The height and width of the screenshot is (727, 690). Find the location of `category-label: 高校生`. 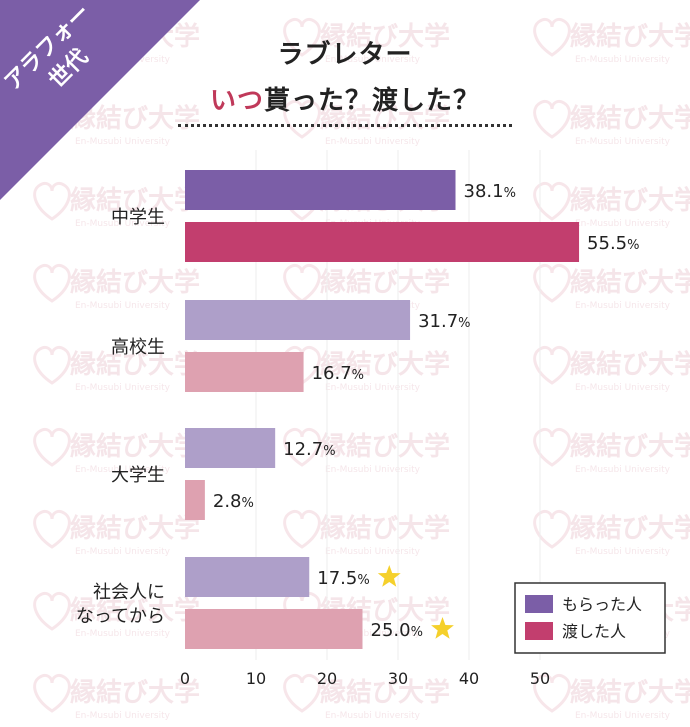

category-label: 高校生 is located at coordinates (138, 347).